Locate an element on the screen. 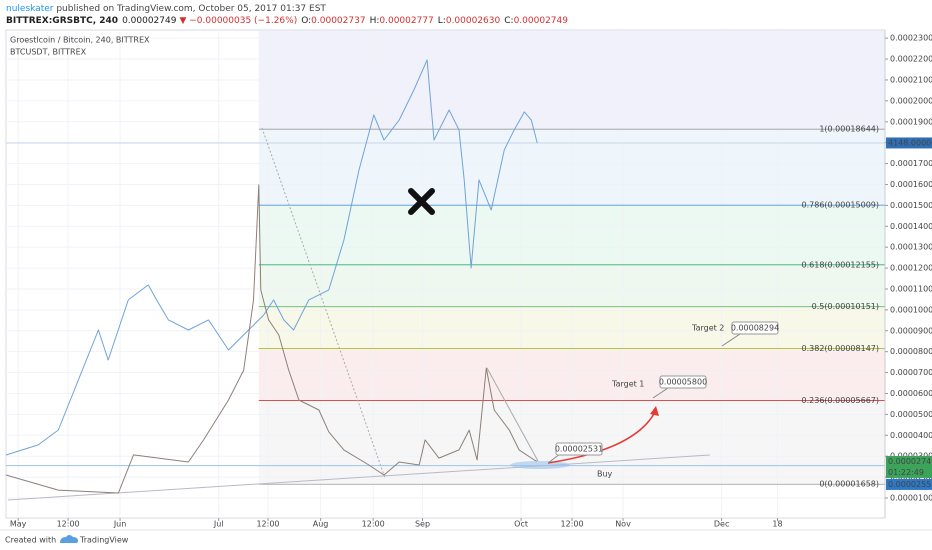  y2-price-box is located at coordinates (909, 143).